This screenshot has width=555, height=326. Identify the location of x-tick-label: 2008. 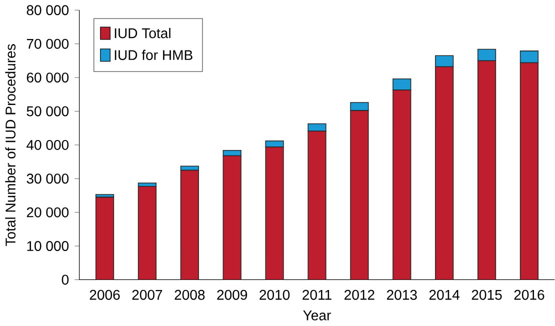
(189, 295).